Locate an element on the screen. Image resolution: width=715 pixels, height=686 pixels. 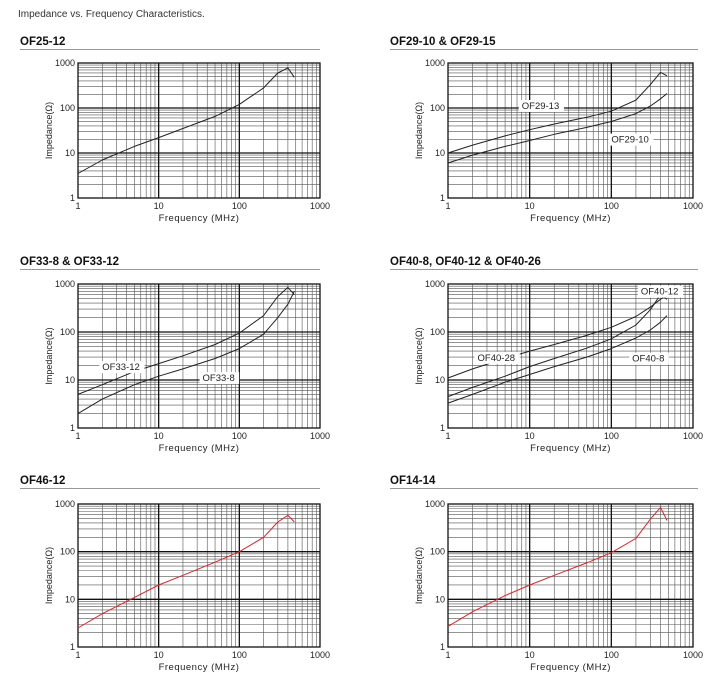
chart-title: OF25-12 is located at coordinates (43, 42).